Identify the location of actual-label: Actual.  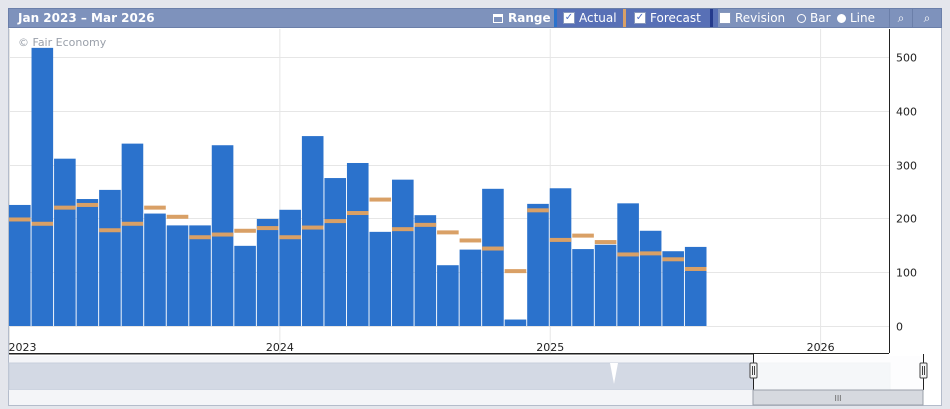
(598, 18).